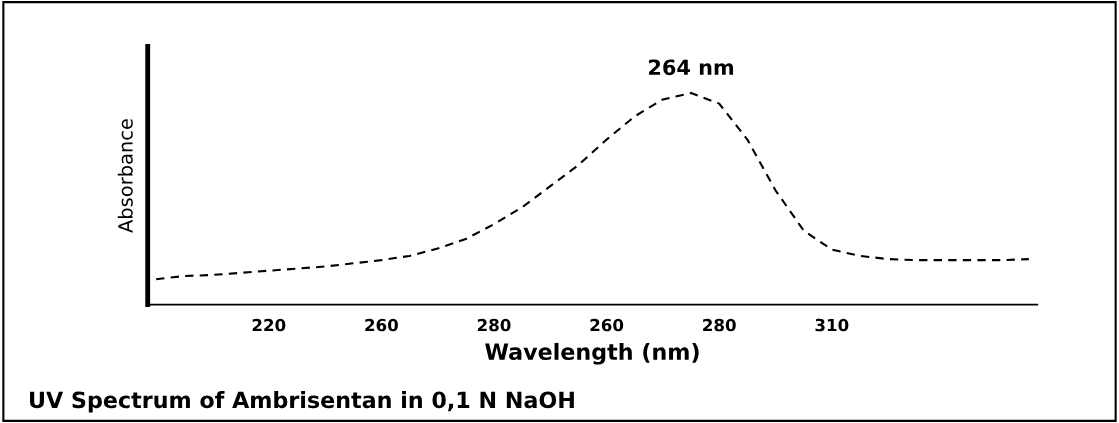 The height and width of the screenshot is (423, 1119). Describe the element at coordinates (592, 353) in the screenshot. I see `x-axis-title: Wavelength (nm)` at that location.